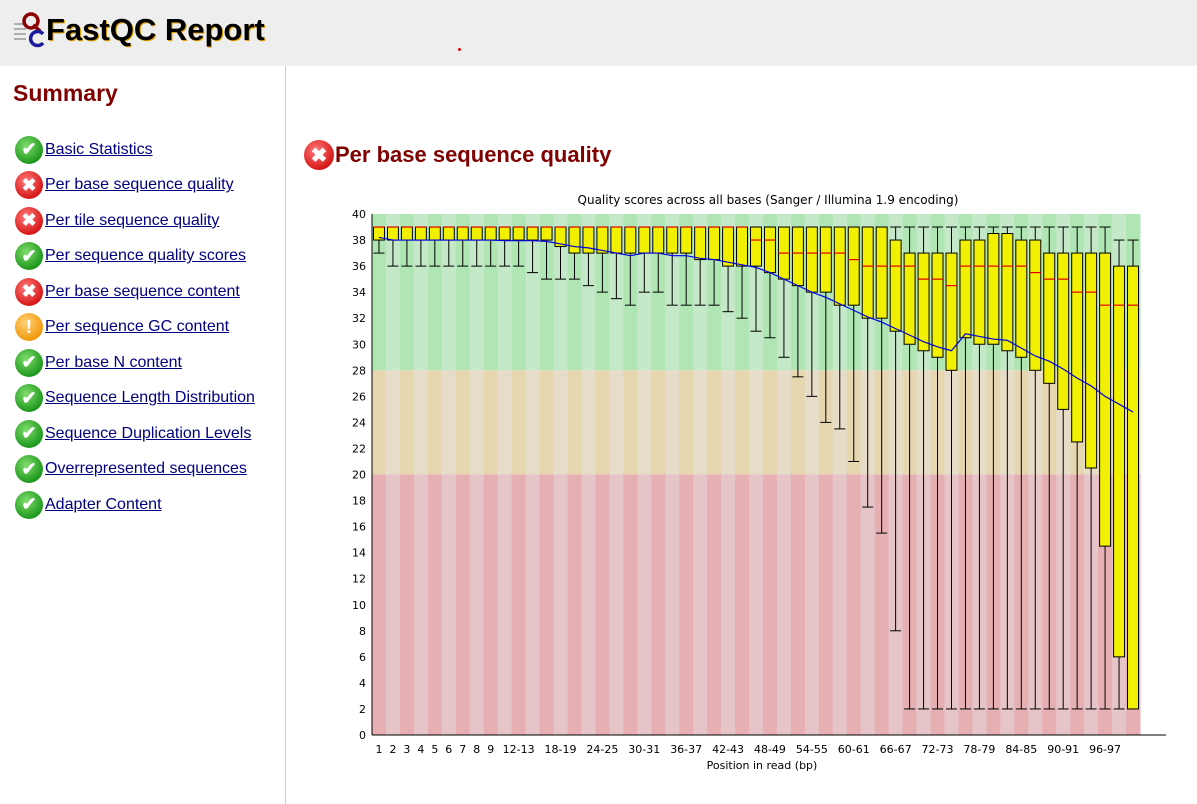 The width and height of the screenshot is (1197, 804). I want to click on summary-item: ✔ Basic Statistics, so click(135, 150).